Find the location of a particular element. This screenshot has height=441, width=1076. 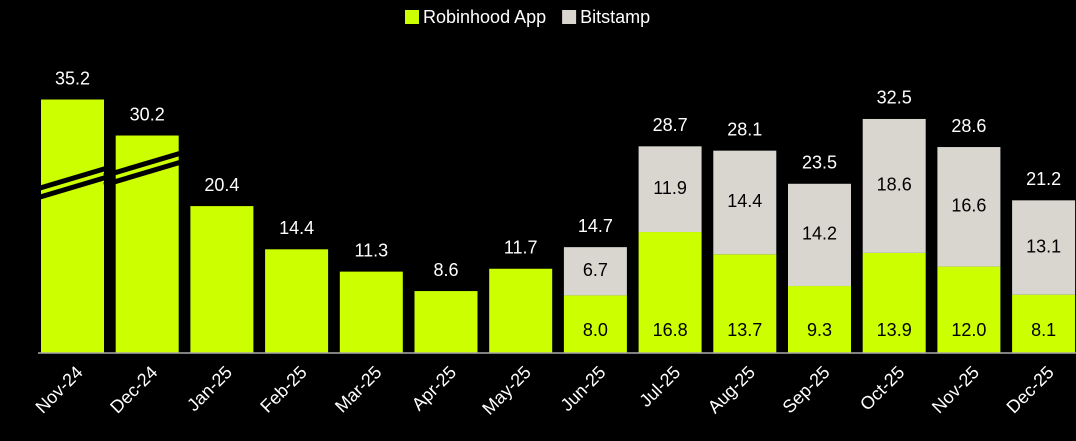

value-label: 14.4 is located at coordinates (296, 228).